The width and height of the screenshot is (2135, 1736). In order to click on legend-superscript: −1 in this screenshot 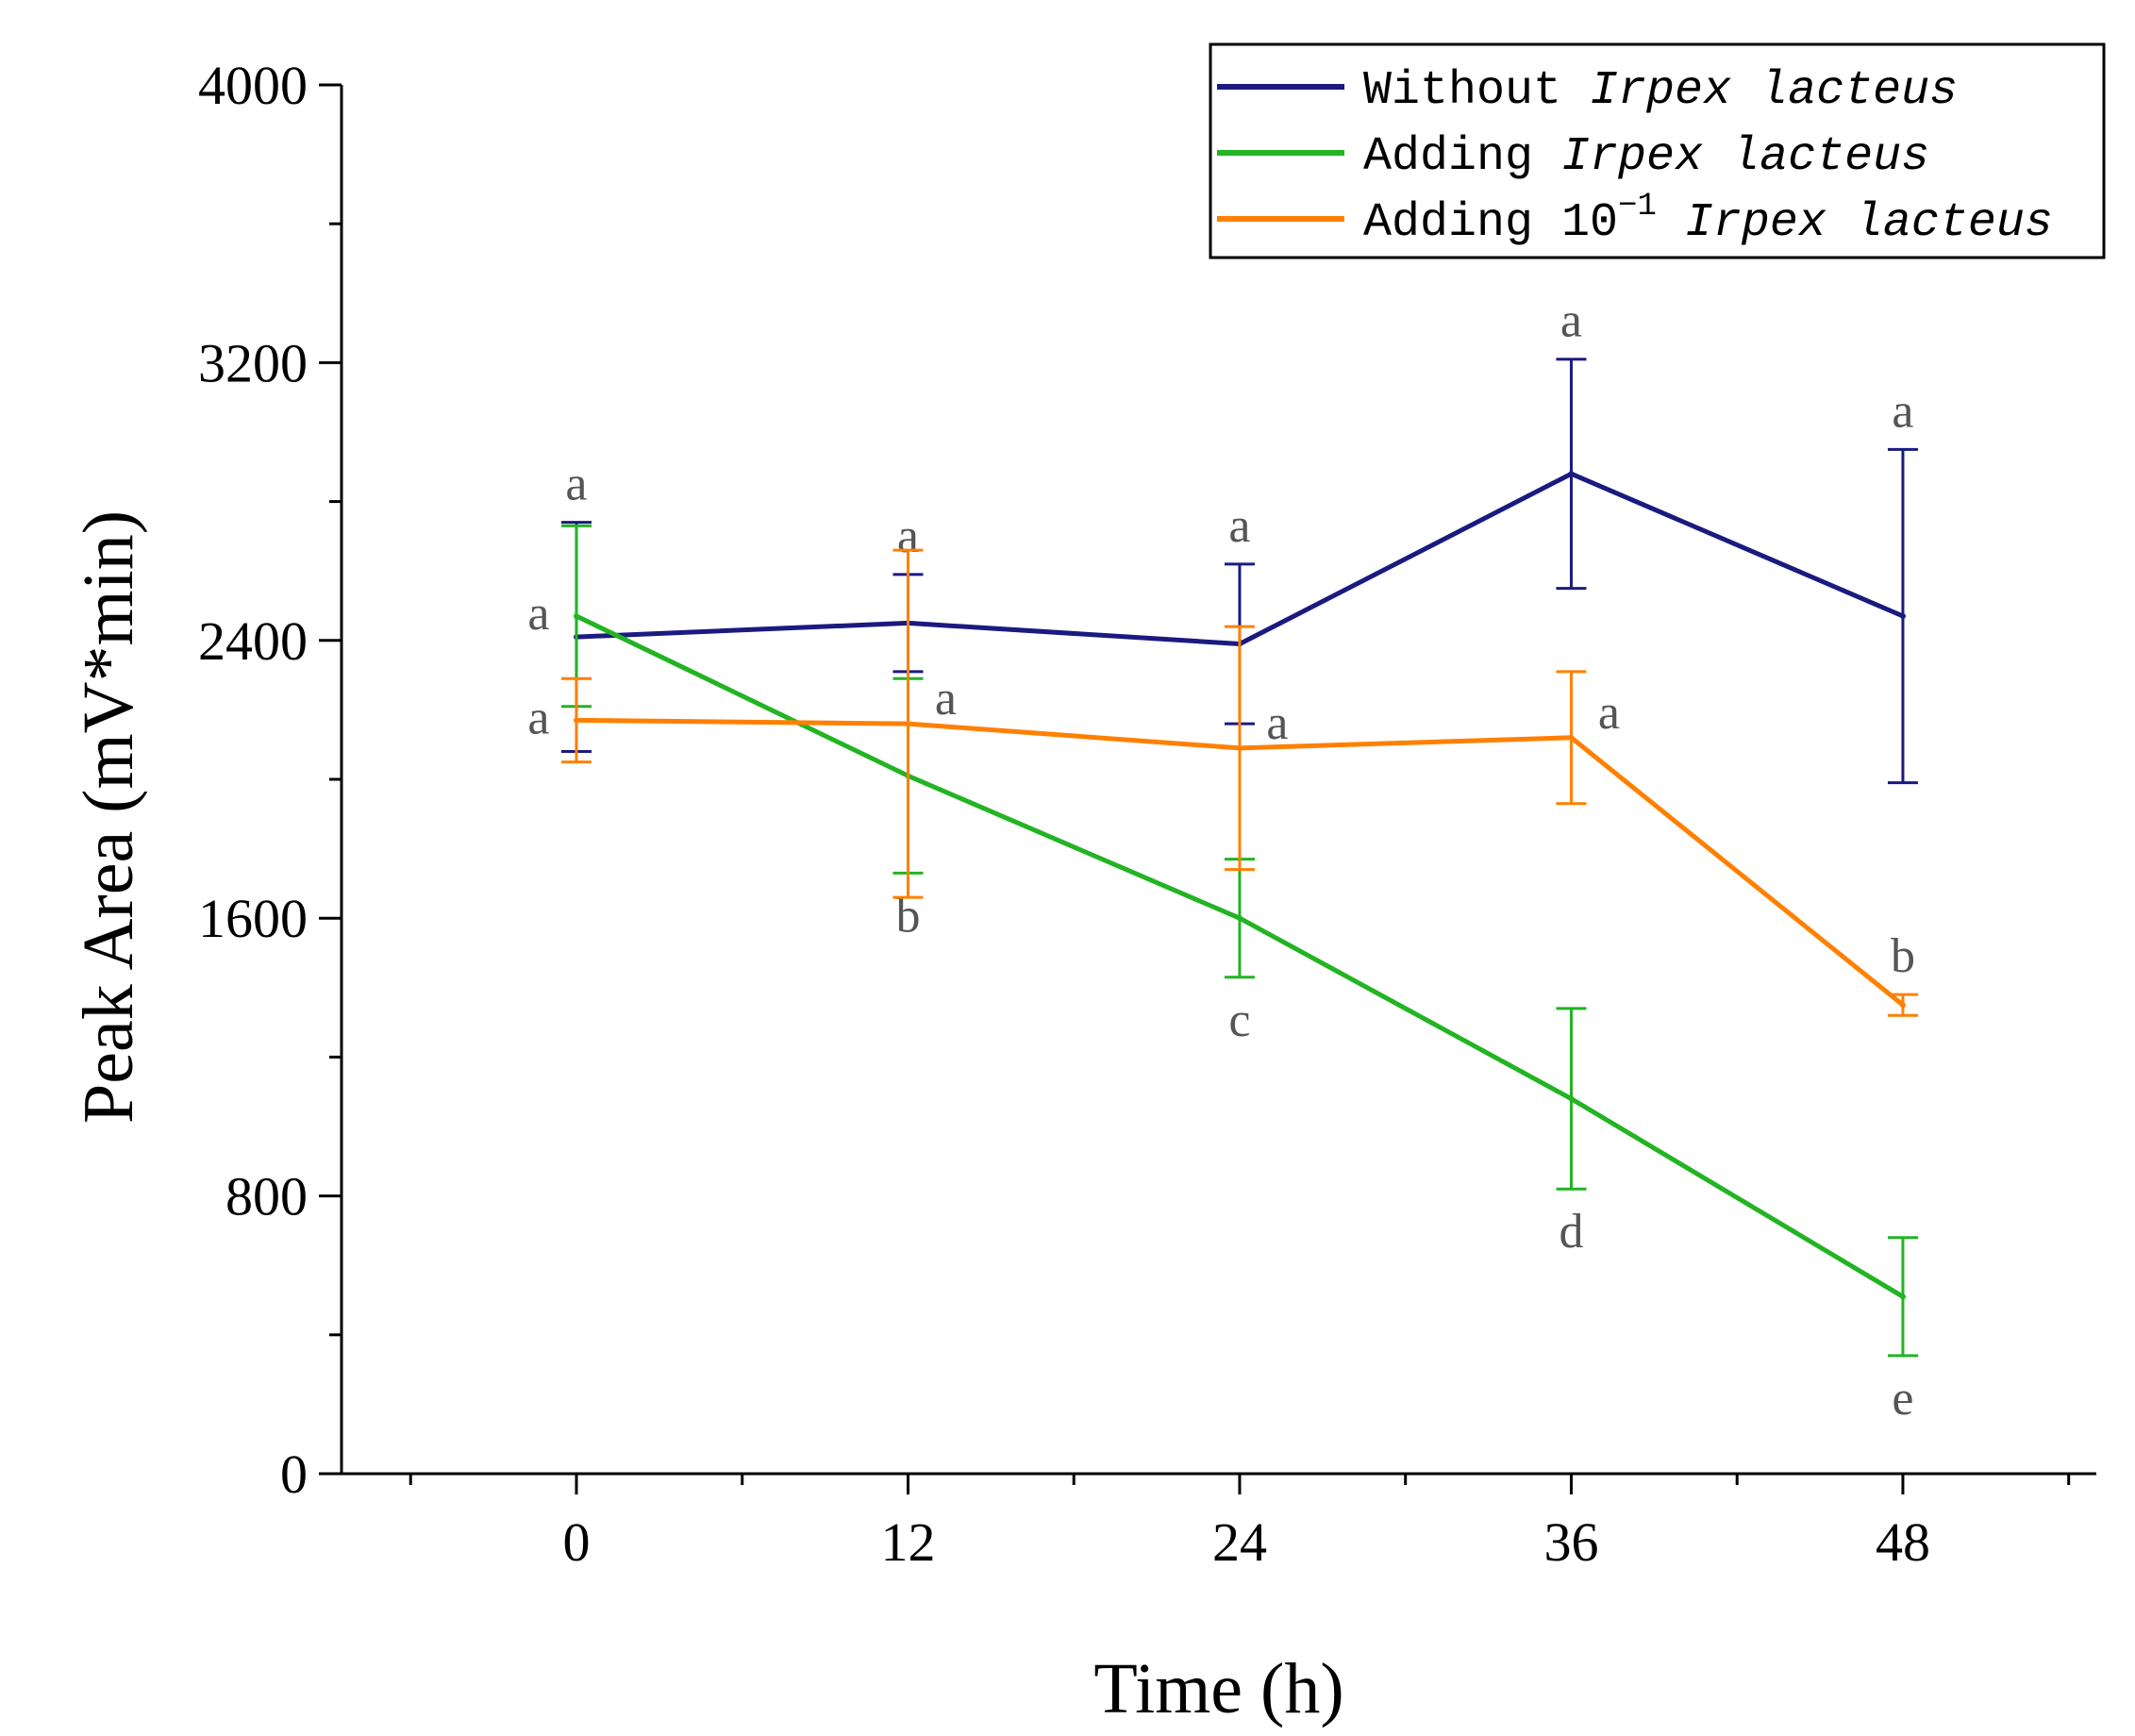, I will do `click(1638, 207)`.